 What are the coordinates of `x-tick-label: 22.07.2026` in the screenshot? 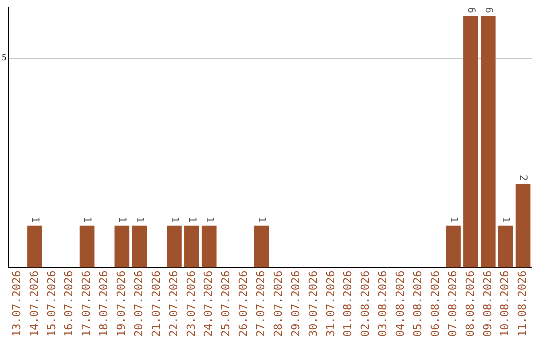 It's located at (173, 304).